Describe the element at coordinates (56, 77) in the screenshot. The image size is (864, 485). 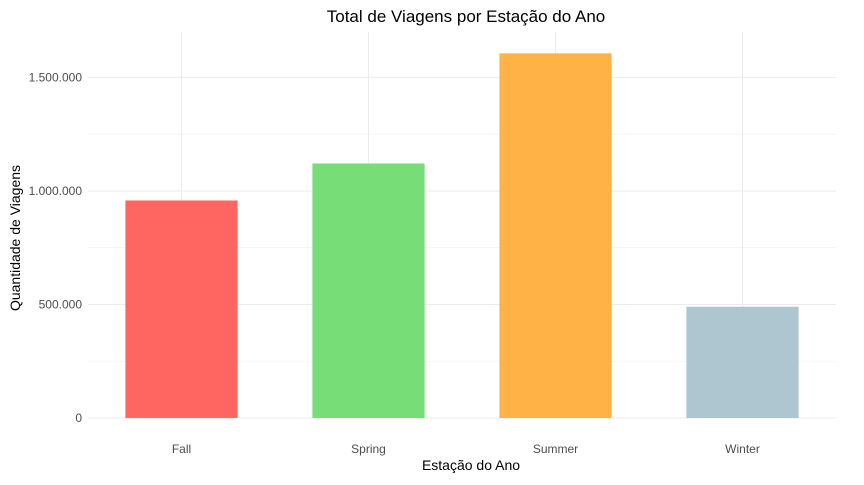
I see `y-tick-label: 1.500.000` at that location.